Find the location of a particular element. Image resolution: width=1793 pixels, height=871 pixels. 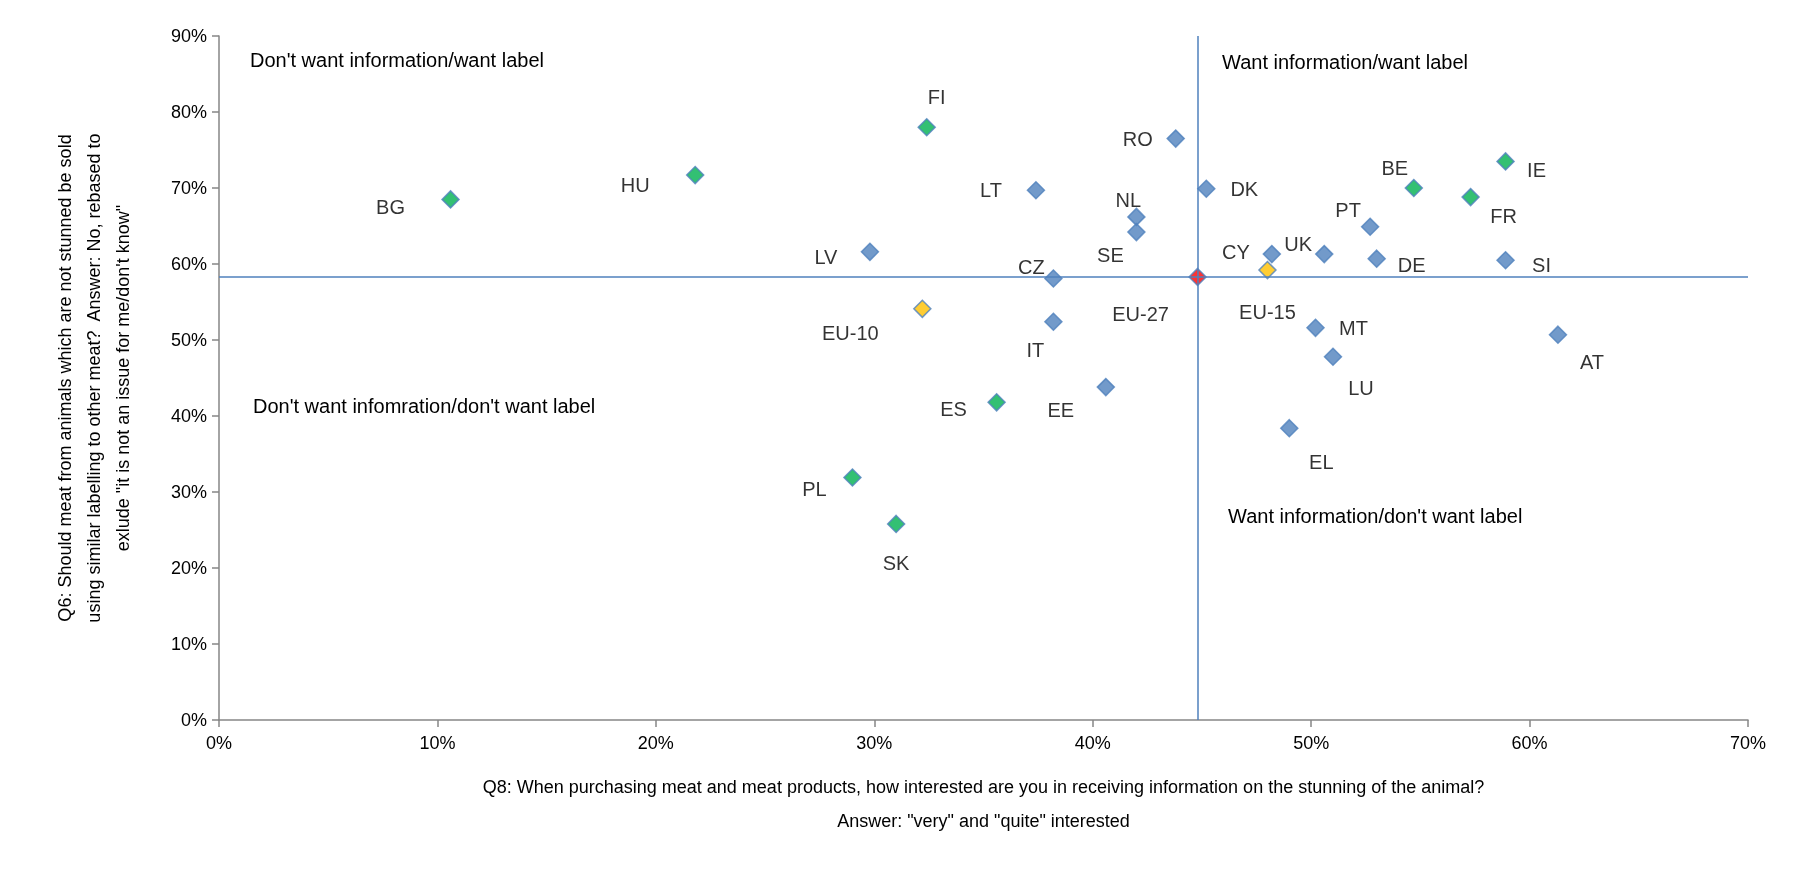

annotation: LT is located at coordinates (990, 190).